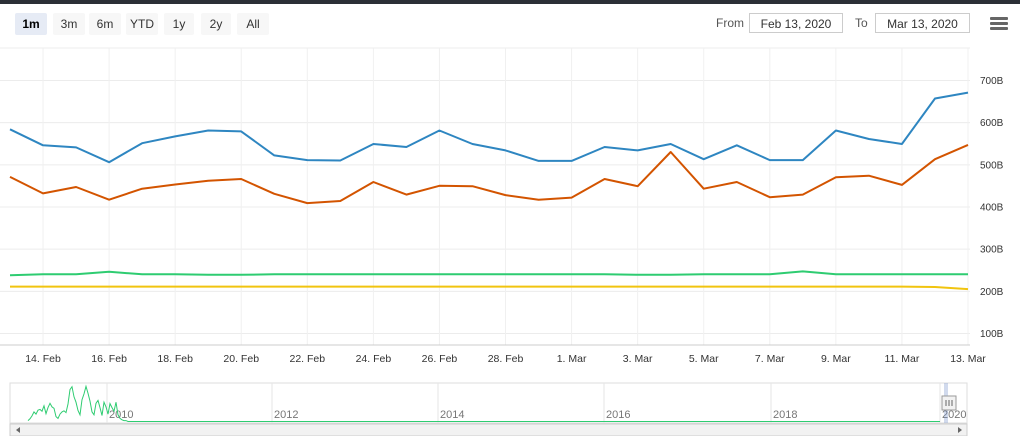  What do you see at coordinates (922, 23) in the screenshot?
I see `to-date-input: Mar 13, 2020` at bounding box center [922, 23].